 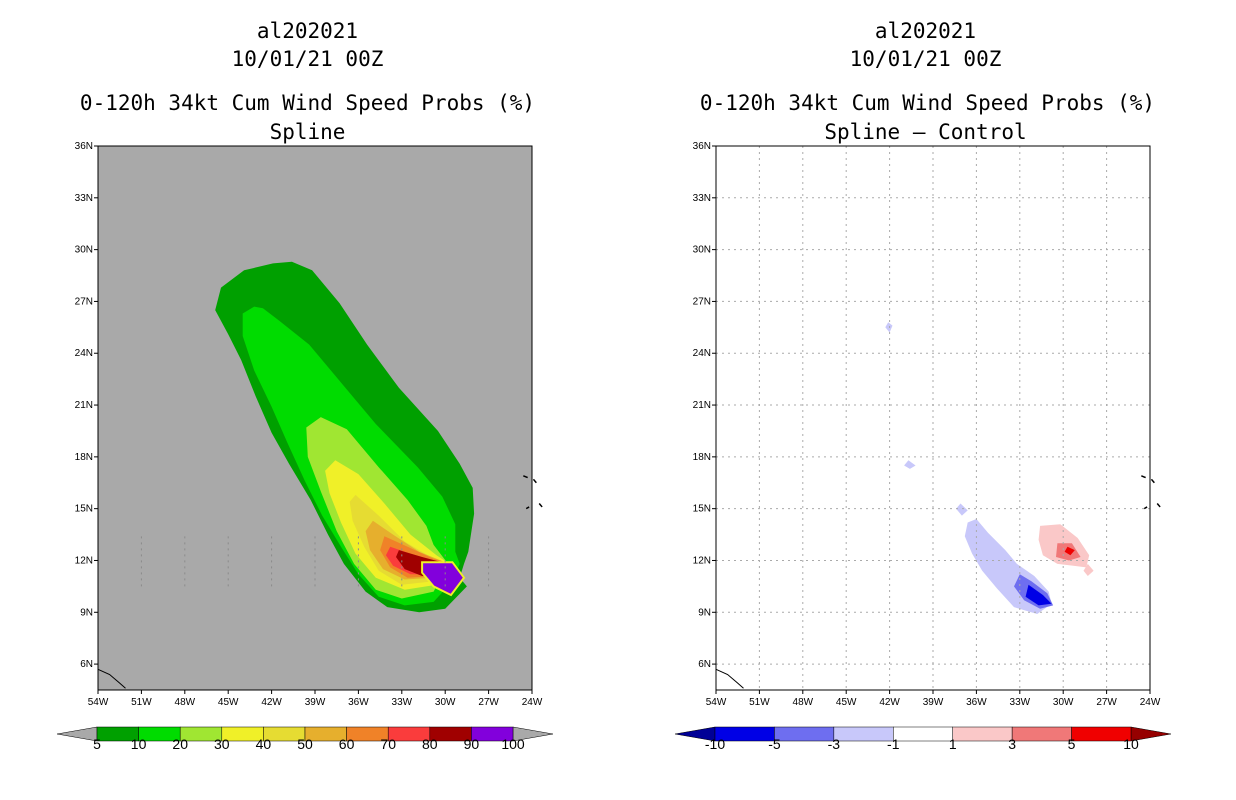 I want to click on colorbar-2: -10 -5 -3 -1 1 3 5 10, so click(x=923, y=739).